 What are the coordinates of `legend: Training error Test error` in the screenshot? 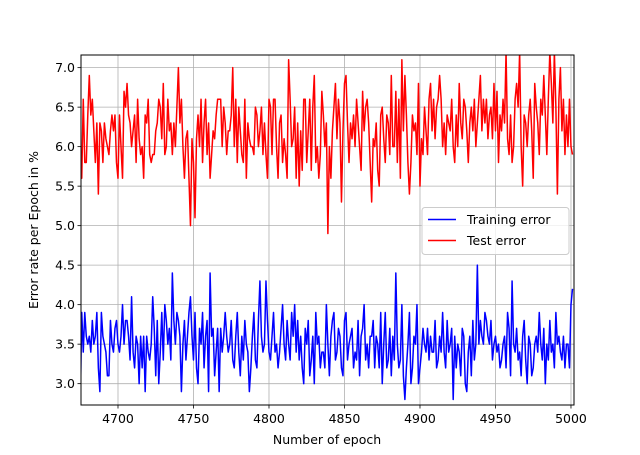 It's located at (495, 231).